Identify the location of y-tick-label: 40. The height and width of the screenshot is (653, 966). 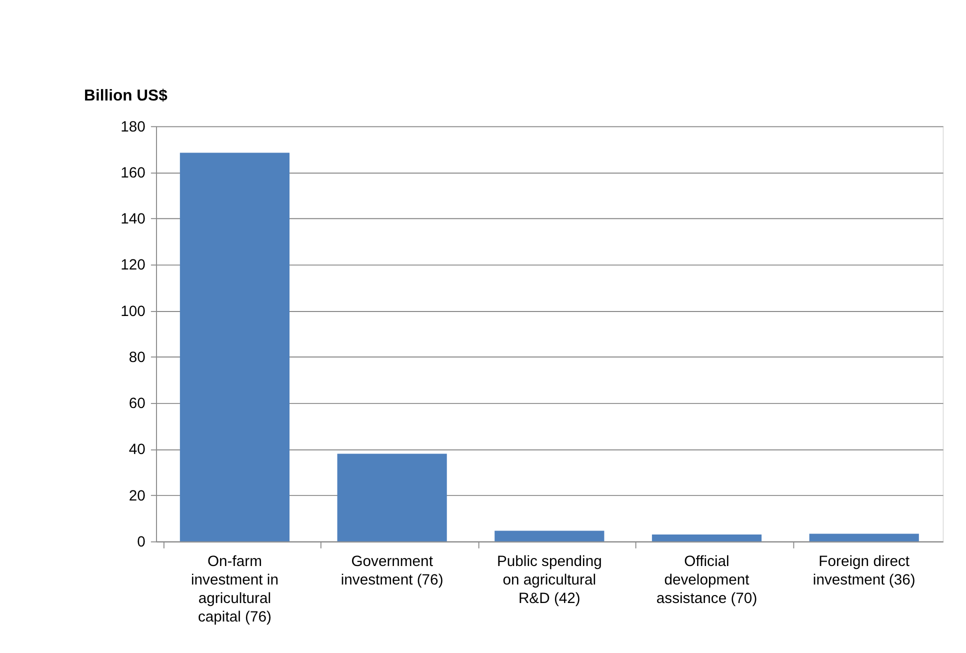
(137, 450).